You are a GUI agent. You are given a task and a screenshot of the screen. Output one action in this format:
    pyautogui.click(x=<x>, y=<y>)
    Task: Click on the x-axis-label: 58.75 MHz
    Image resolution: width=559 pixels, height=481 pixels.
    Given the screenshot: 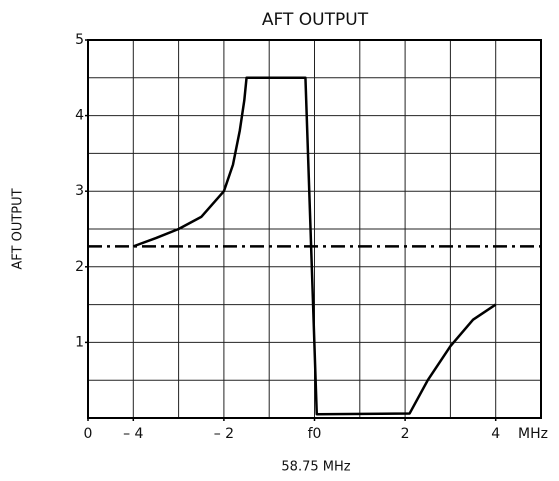 What is the action you would take?
    pyautogui.click(x=315, y=467)
    